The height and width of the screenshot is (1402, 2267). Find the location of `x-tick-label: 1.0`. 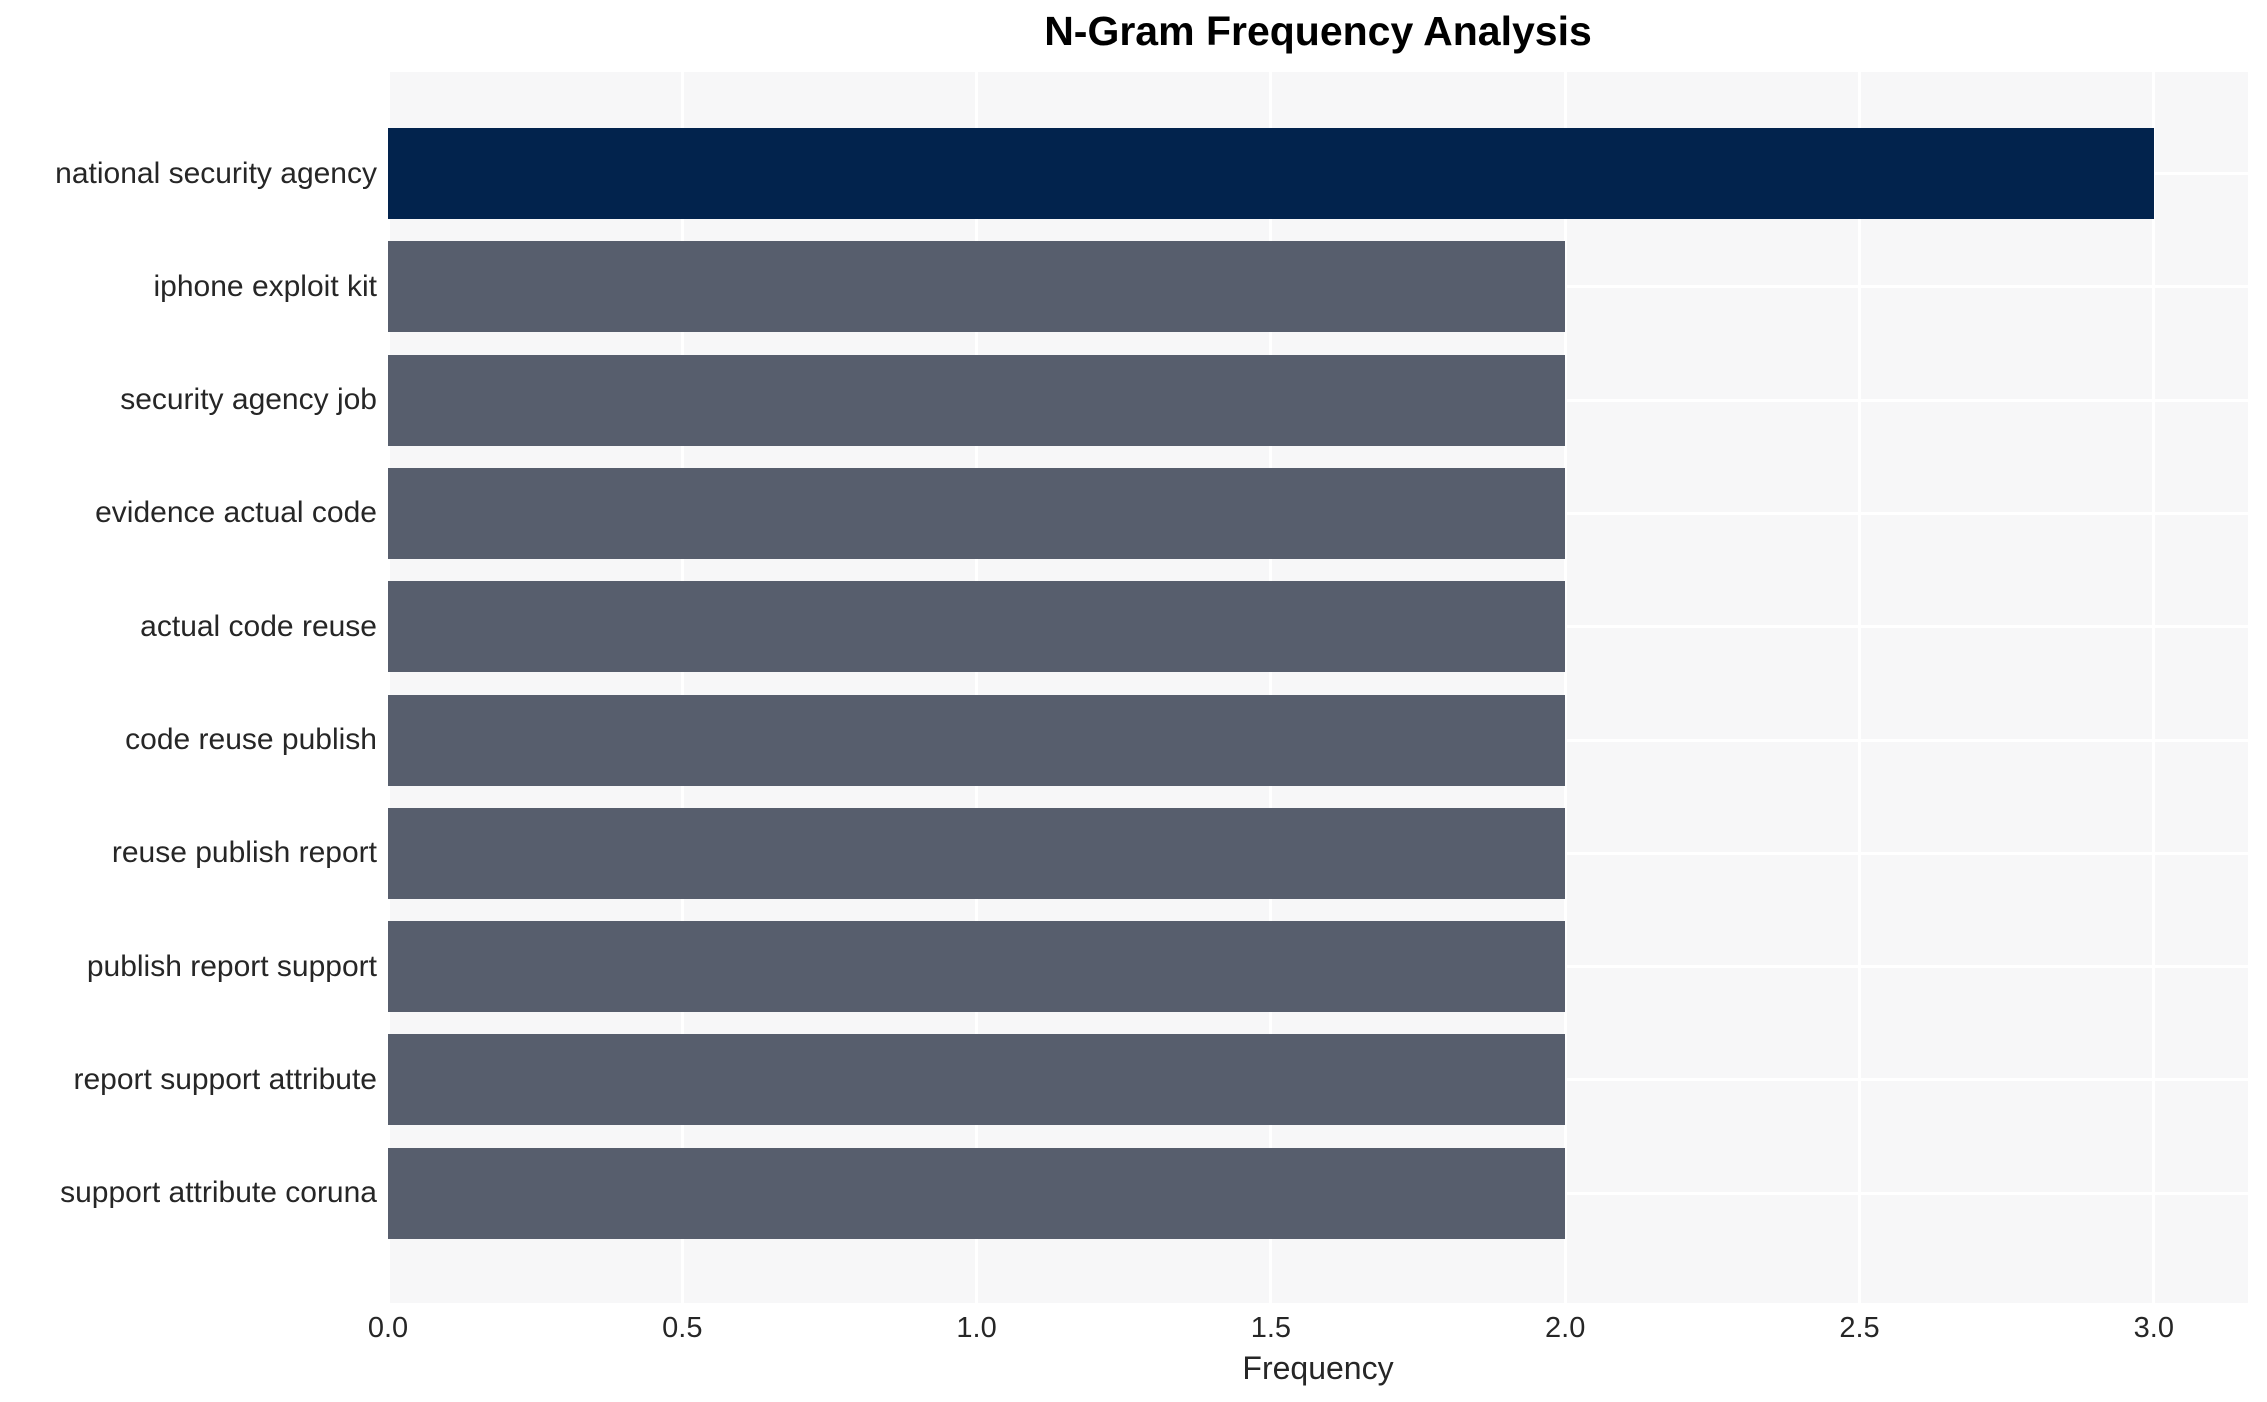

x-tick-label: 1.0 is located at coordinates (976, 1328).